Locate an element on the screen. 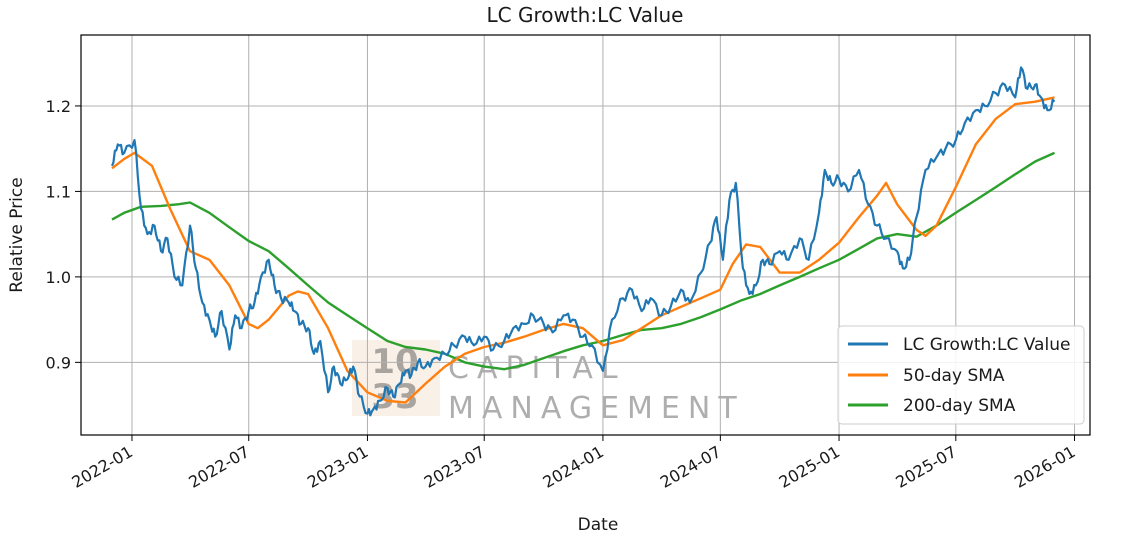 This screenshot has width=1126, height=536. legend-box is located at coordinates (961, 375).